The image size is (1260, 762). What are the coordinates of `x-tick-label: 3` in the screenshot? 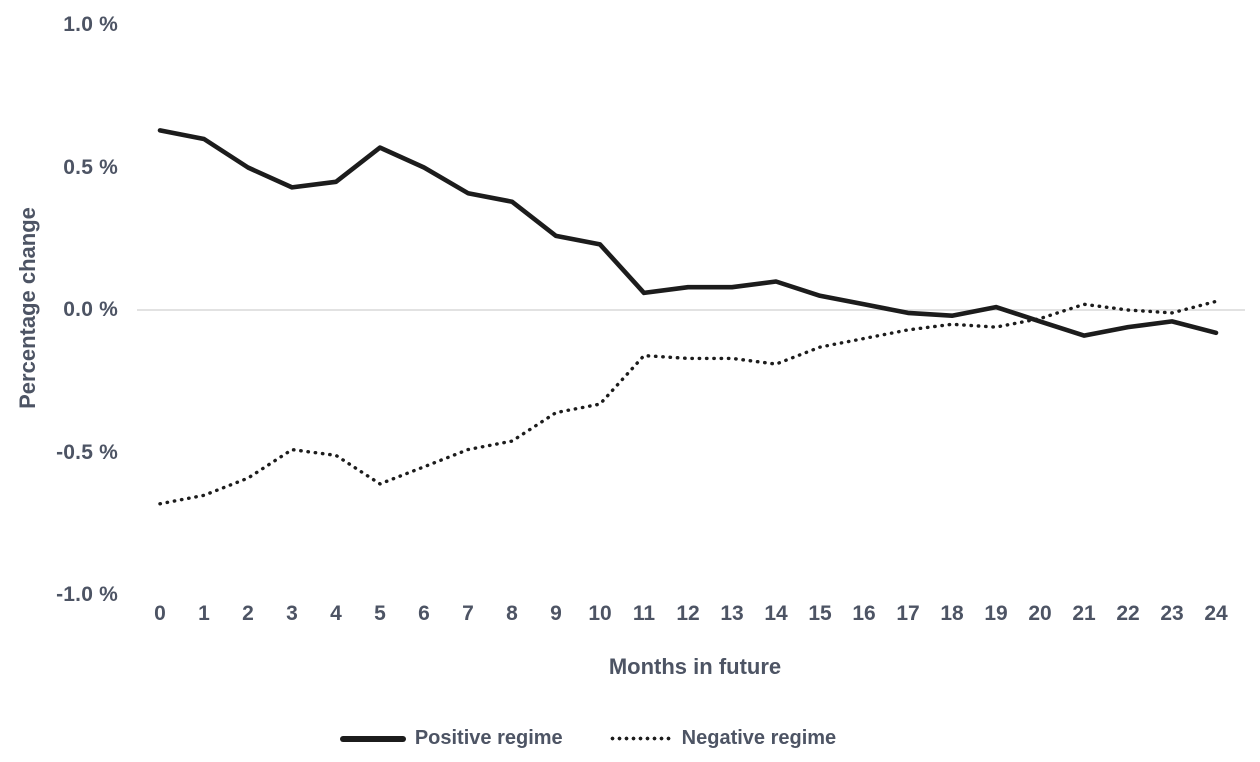 It's located at (292, 613).